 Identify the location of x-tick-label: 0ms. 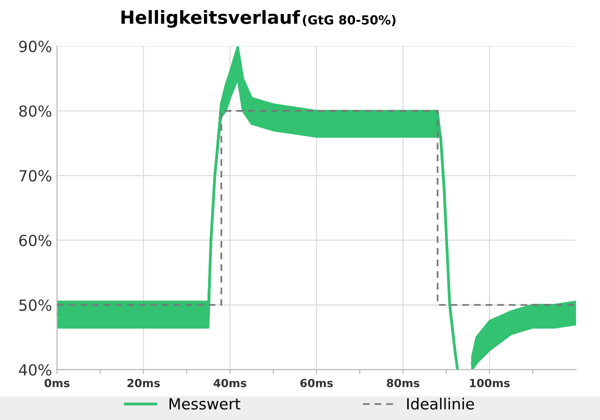
(57, 383).